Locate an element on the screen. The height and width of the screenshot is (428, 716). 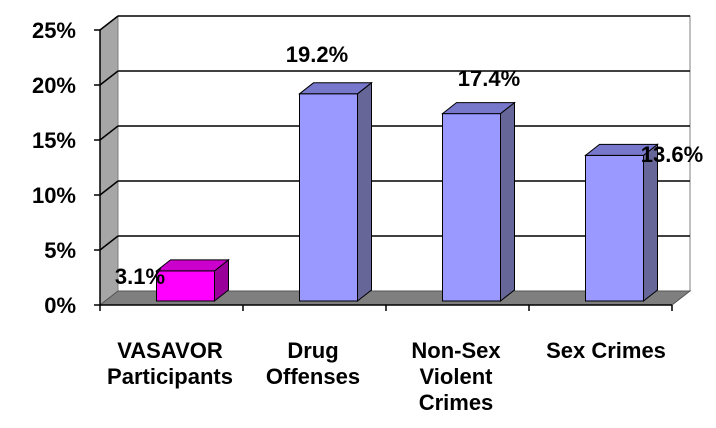
data-label: 19.2% is located at coordinates (317, 54).